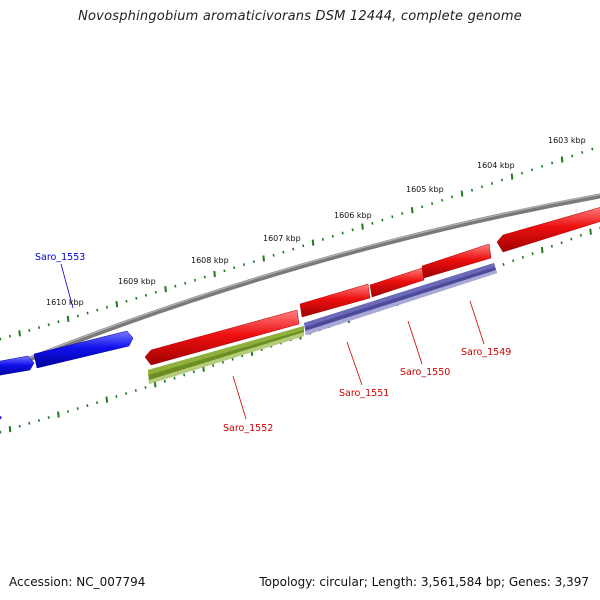 Image resolution: width=600 pixels, height=600 pixels. Describe the element at coordinates (60, 257) in the screenshot. I see `gene-label-saro-1553: Saro_1553` at that location.